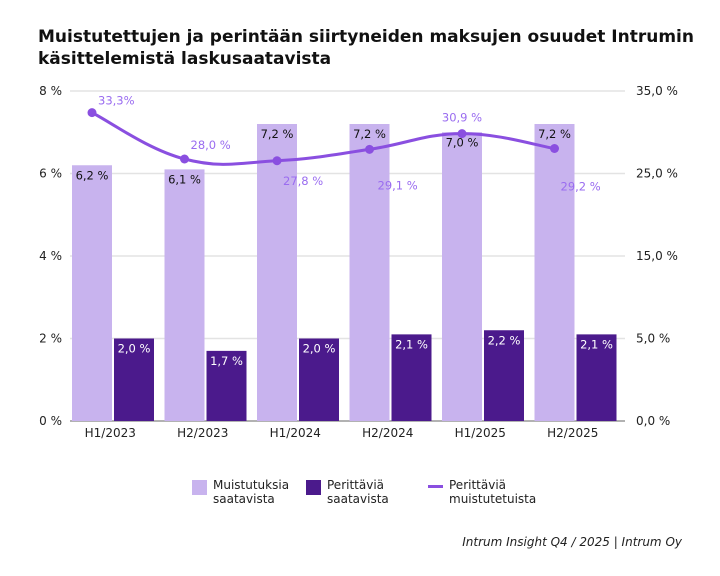 Image resolution: width=720 pixels, height=576 pixels. What do you see at coordinates (226, 361) in the screenshot?
I see `bar-dark-label: 1,7 %` at bounding box center [226, 361].